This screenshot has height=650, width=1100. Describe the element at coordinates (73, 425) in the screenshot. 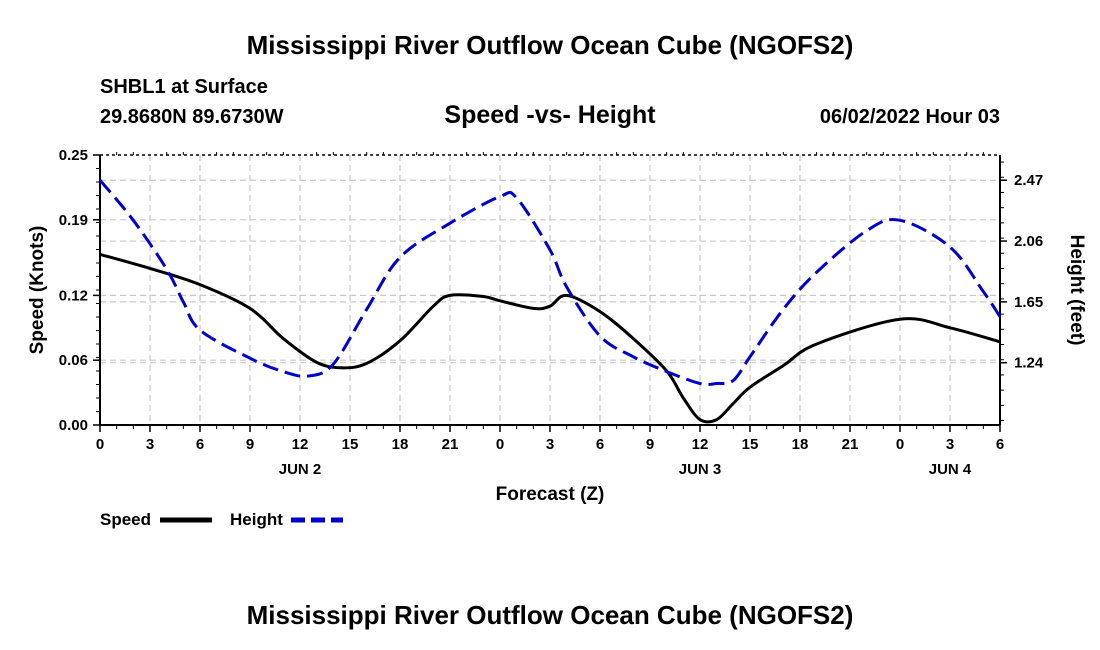

I see `y-tick-label: 0.00` at that location.